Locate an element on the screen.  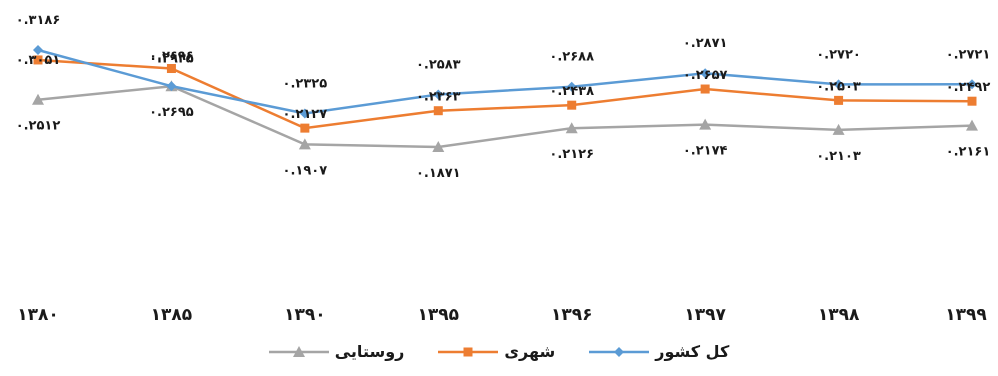
x-tick-label: ۱۳۹۷ is located at coordinates (705, 315).